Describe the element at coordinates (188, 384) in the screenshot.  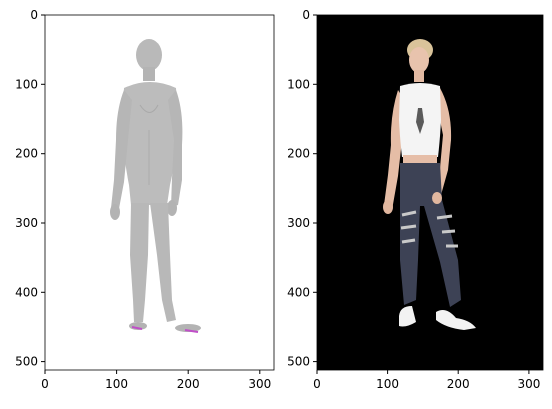
I see `left-x-tick-label: 200` at that location.